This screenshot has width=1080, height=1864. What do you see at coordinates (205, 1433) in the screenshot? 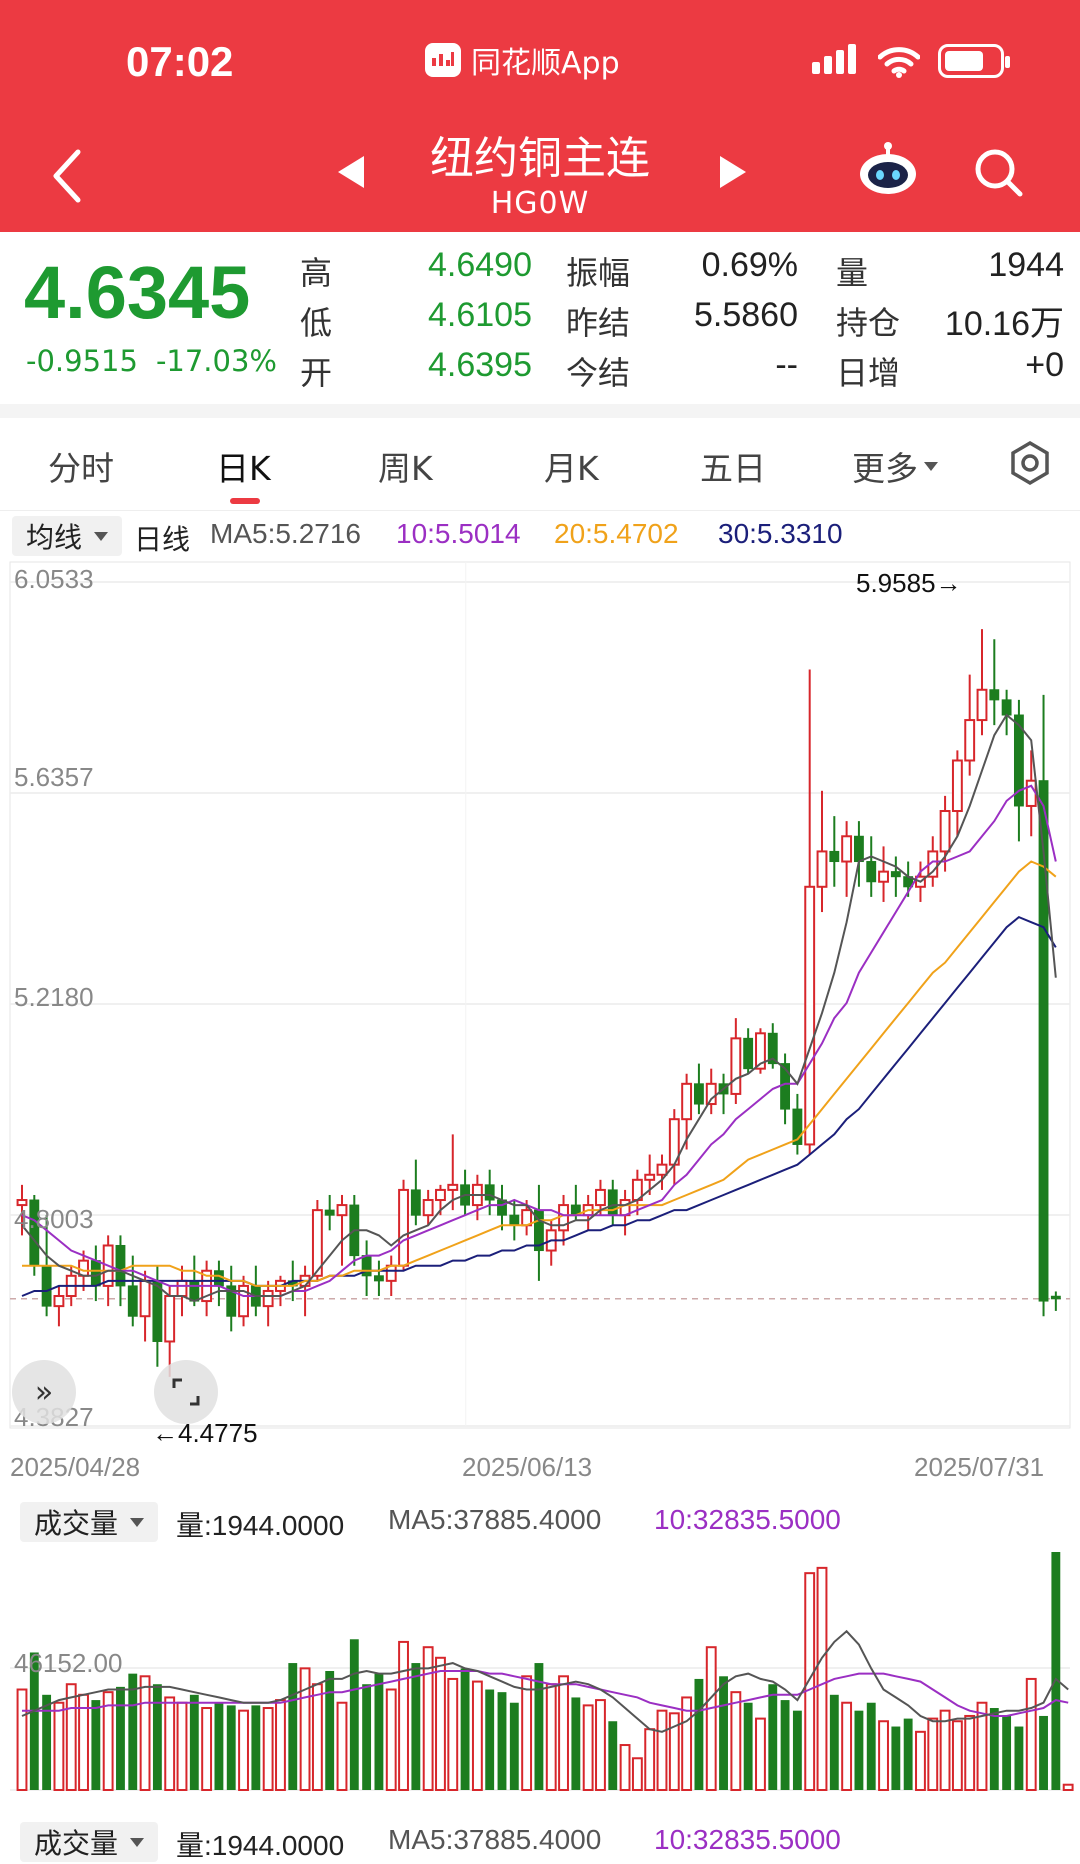
I see `period-low-annotation: ←4.4775` at bounding box center [205, 1433].